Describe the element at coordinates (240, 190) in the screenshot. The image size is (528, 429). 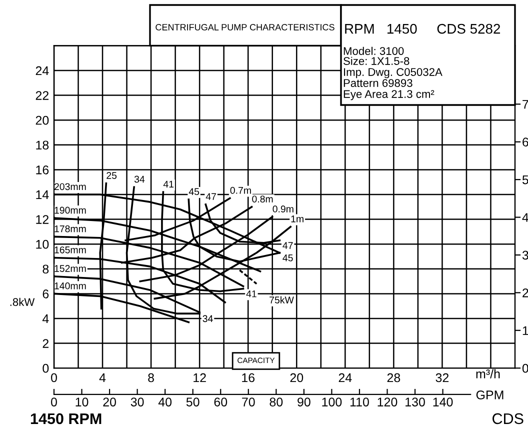
I see `series-label: 0.7m` at that location.